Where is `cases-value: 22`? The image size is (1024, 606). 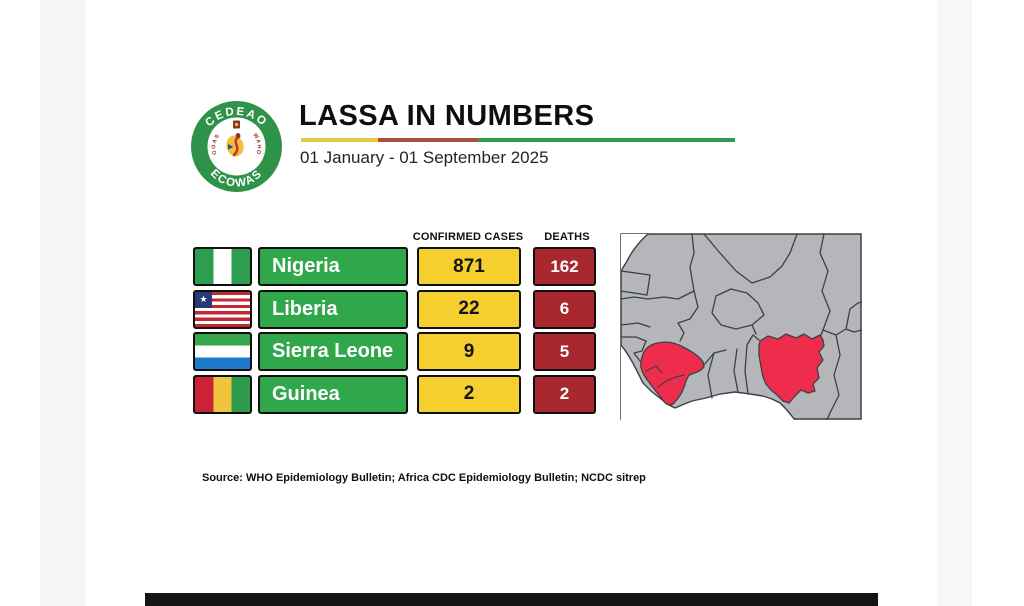 cases-value: 22 is located at coordinates (469, 308).